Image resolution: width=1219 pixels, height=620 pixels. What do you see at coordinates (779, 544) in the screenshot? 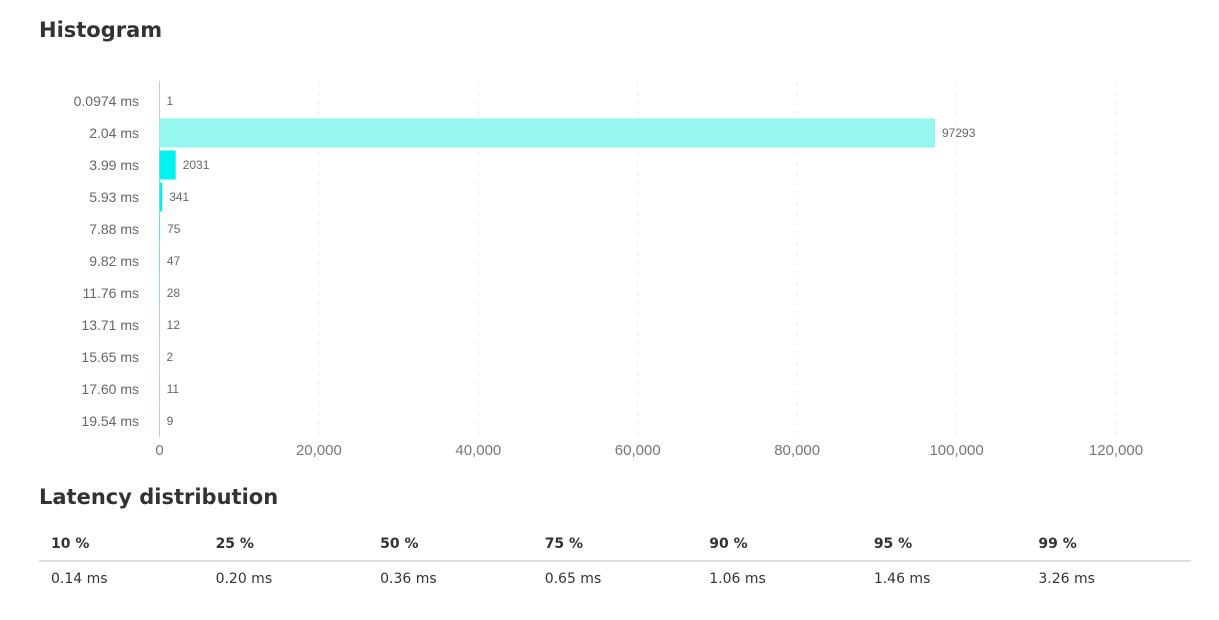
I see `latency-header-p90: 90 %` at bounding box center [779, 544].